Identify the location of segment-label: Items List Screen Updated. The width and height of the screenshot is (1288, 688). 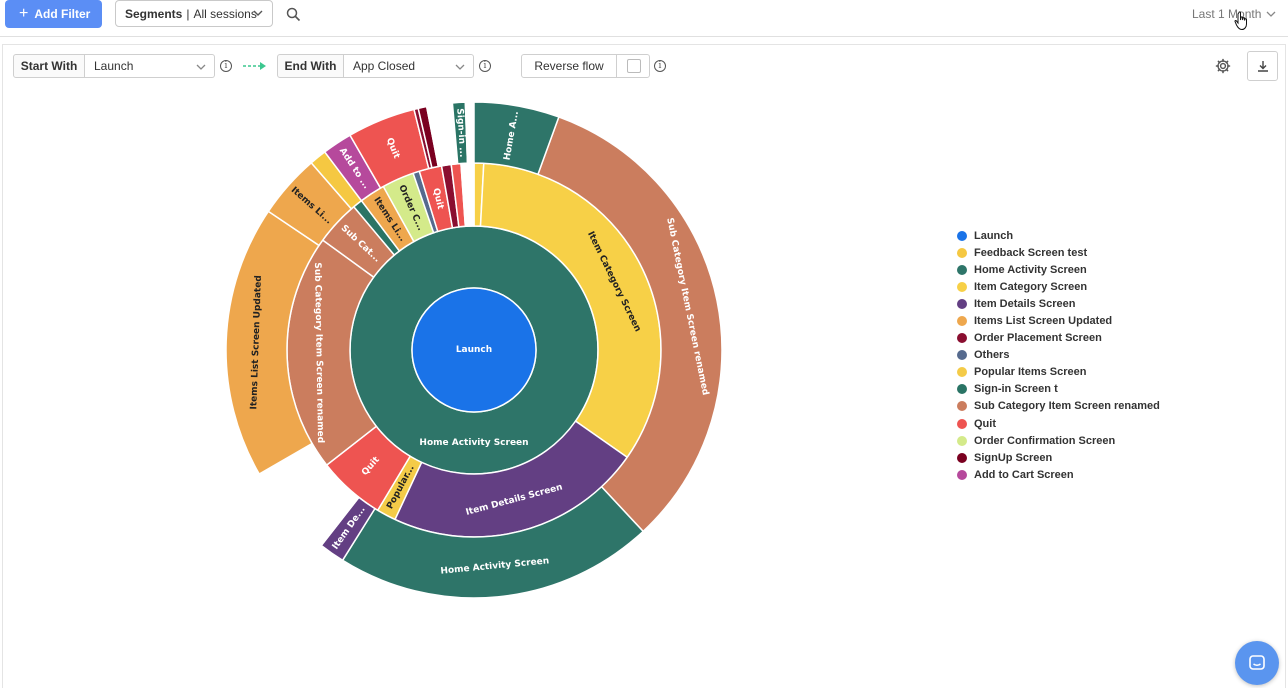
(256, 342).